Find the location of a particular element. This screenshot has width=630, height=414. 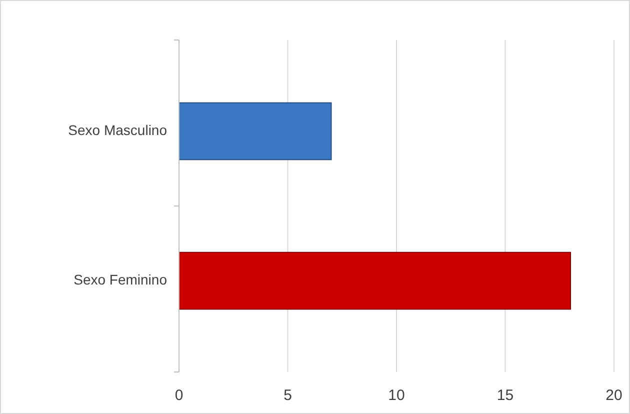

y-tick-label: Sexo Feminino is located at coordinates (121, 279).